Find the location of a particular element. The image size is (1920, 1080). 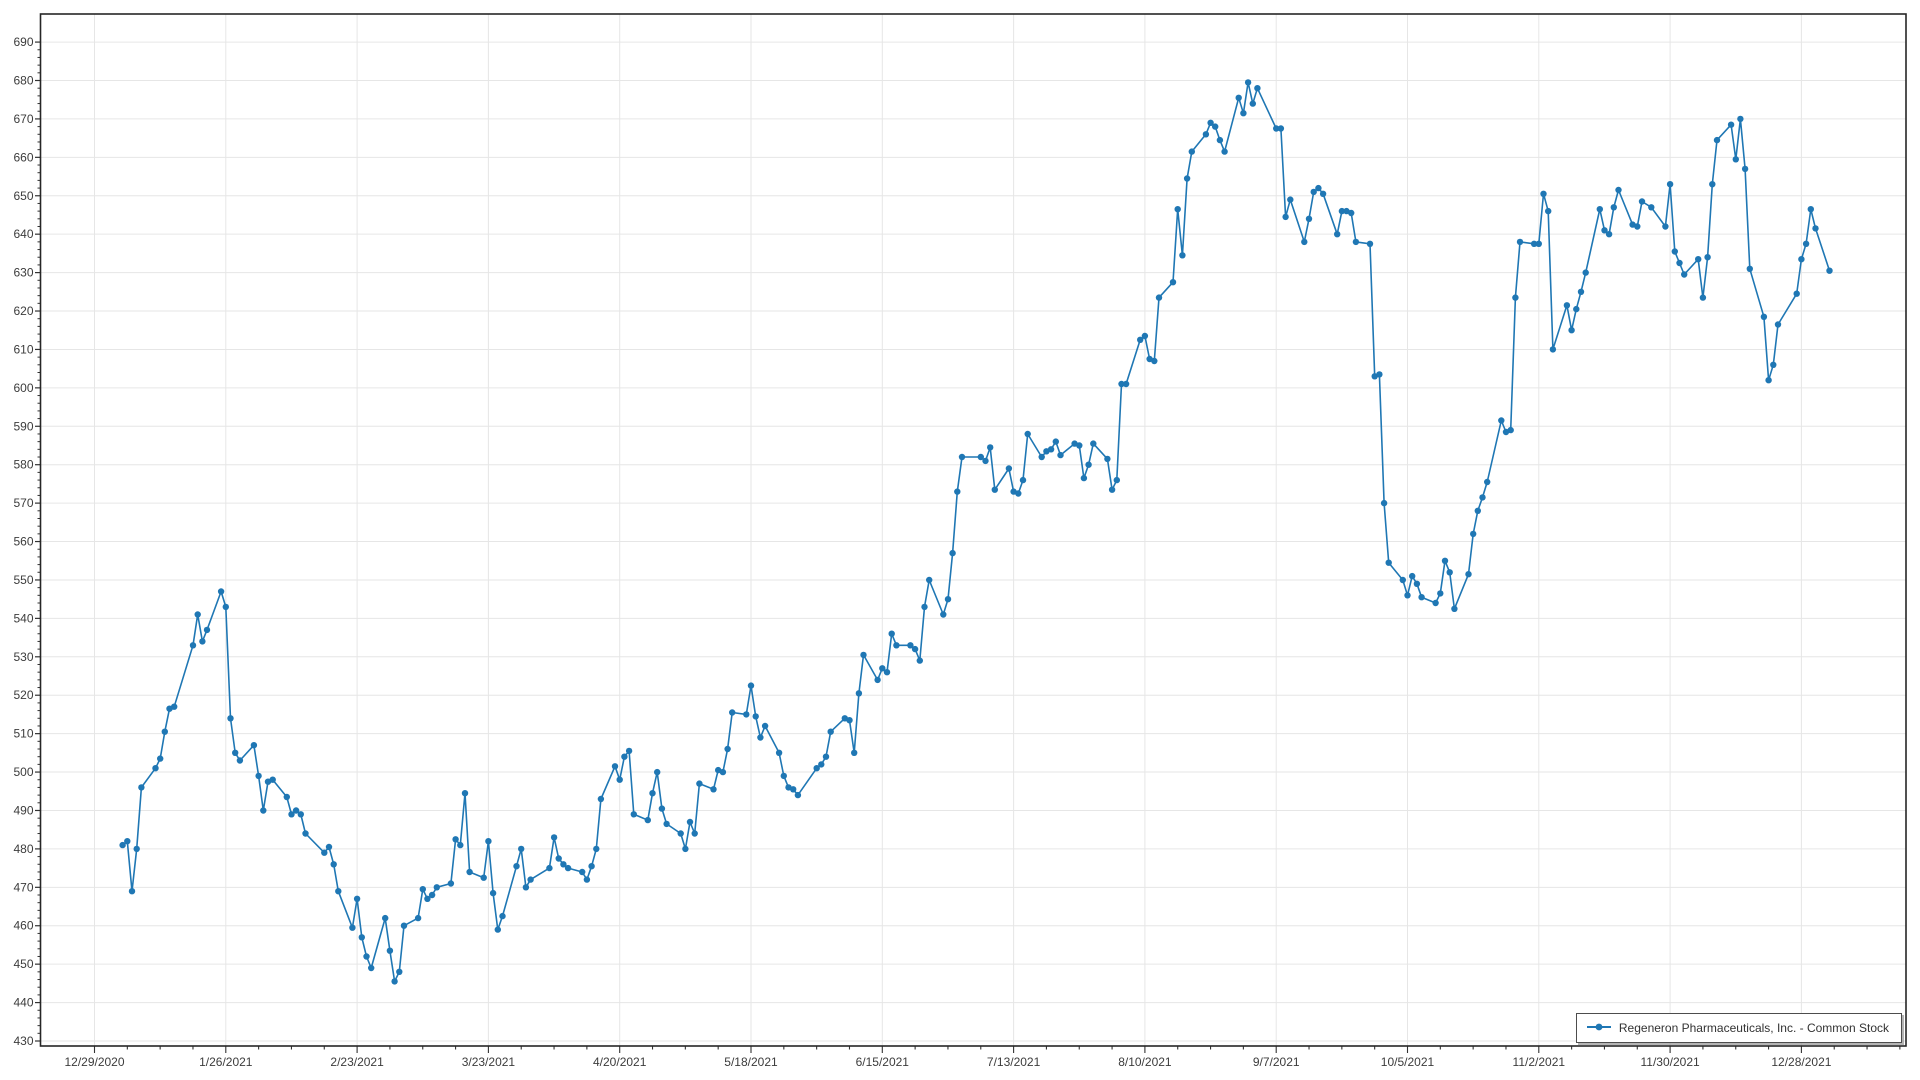

x-tick-label: 8/10/2021 is located at coordinates (1145, 1062).